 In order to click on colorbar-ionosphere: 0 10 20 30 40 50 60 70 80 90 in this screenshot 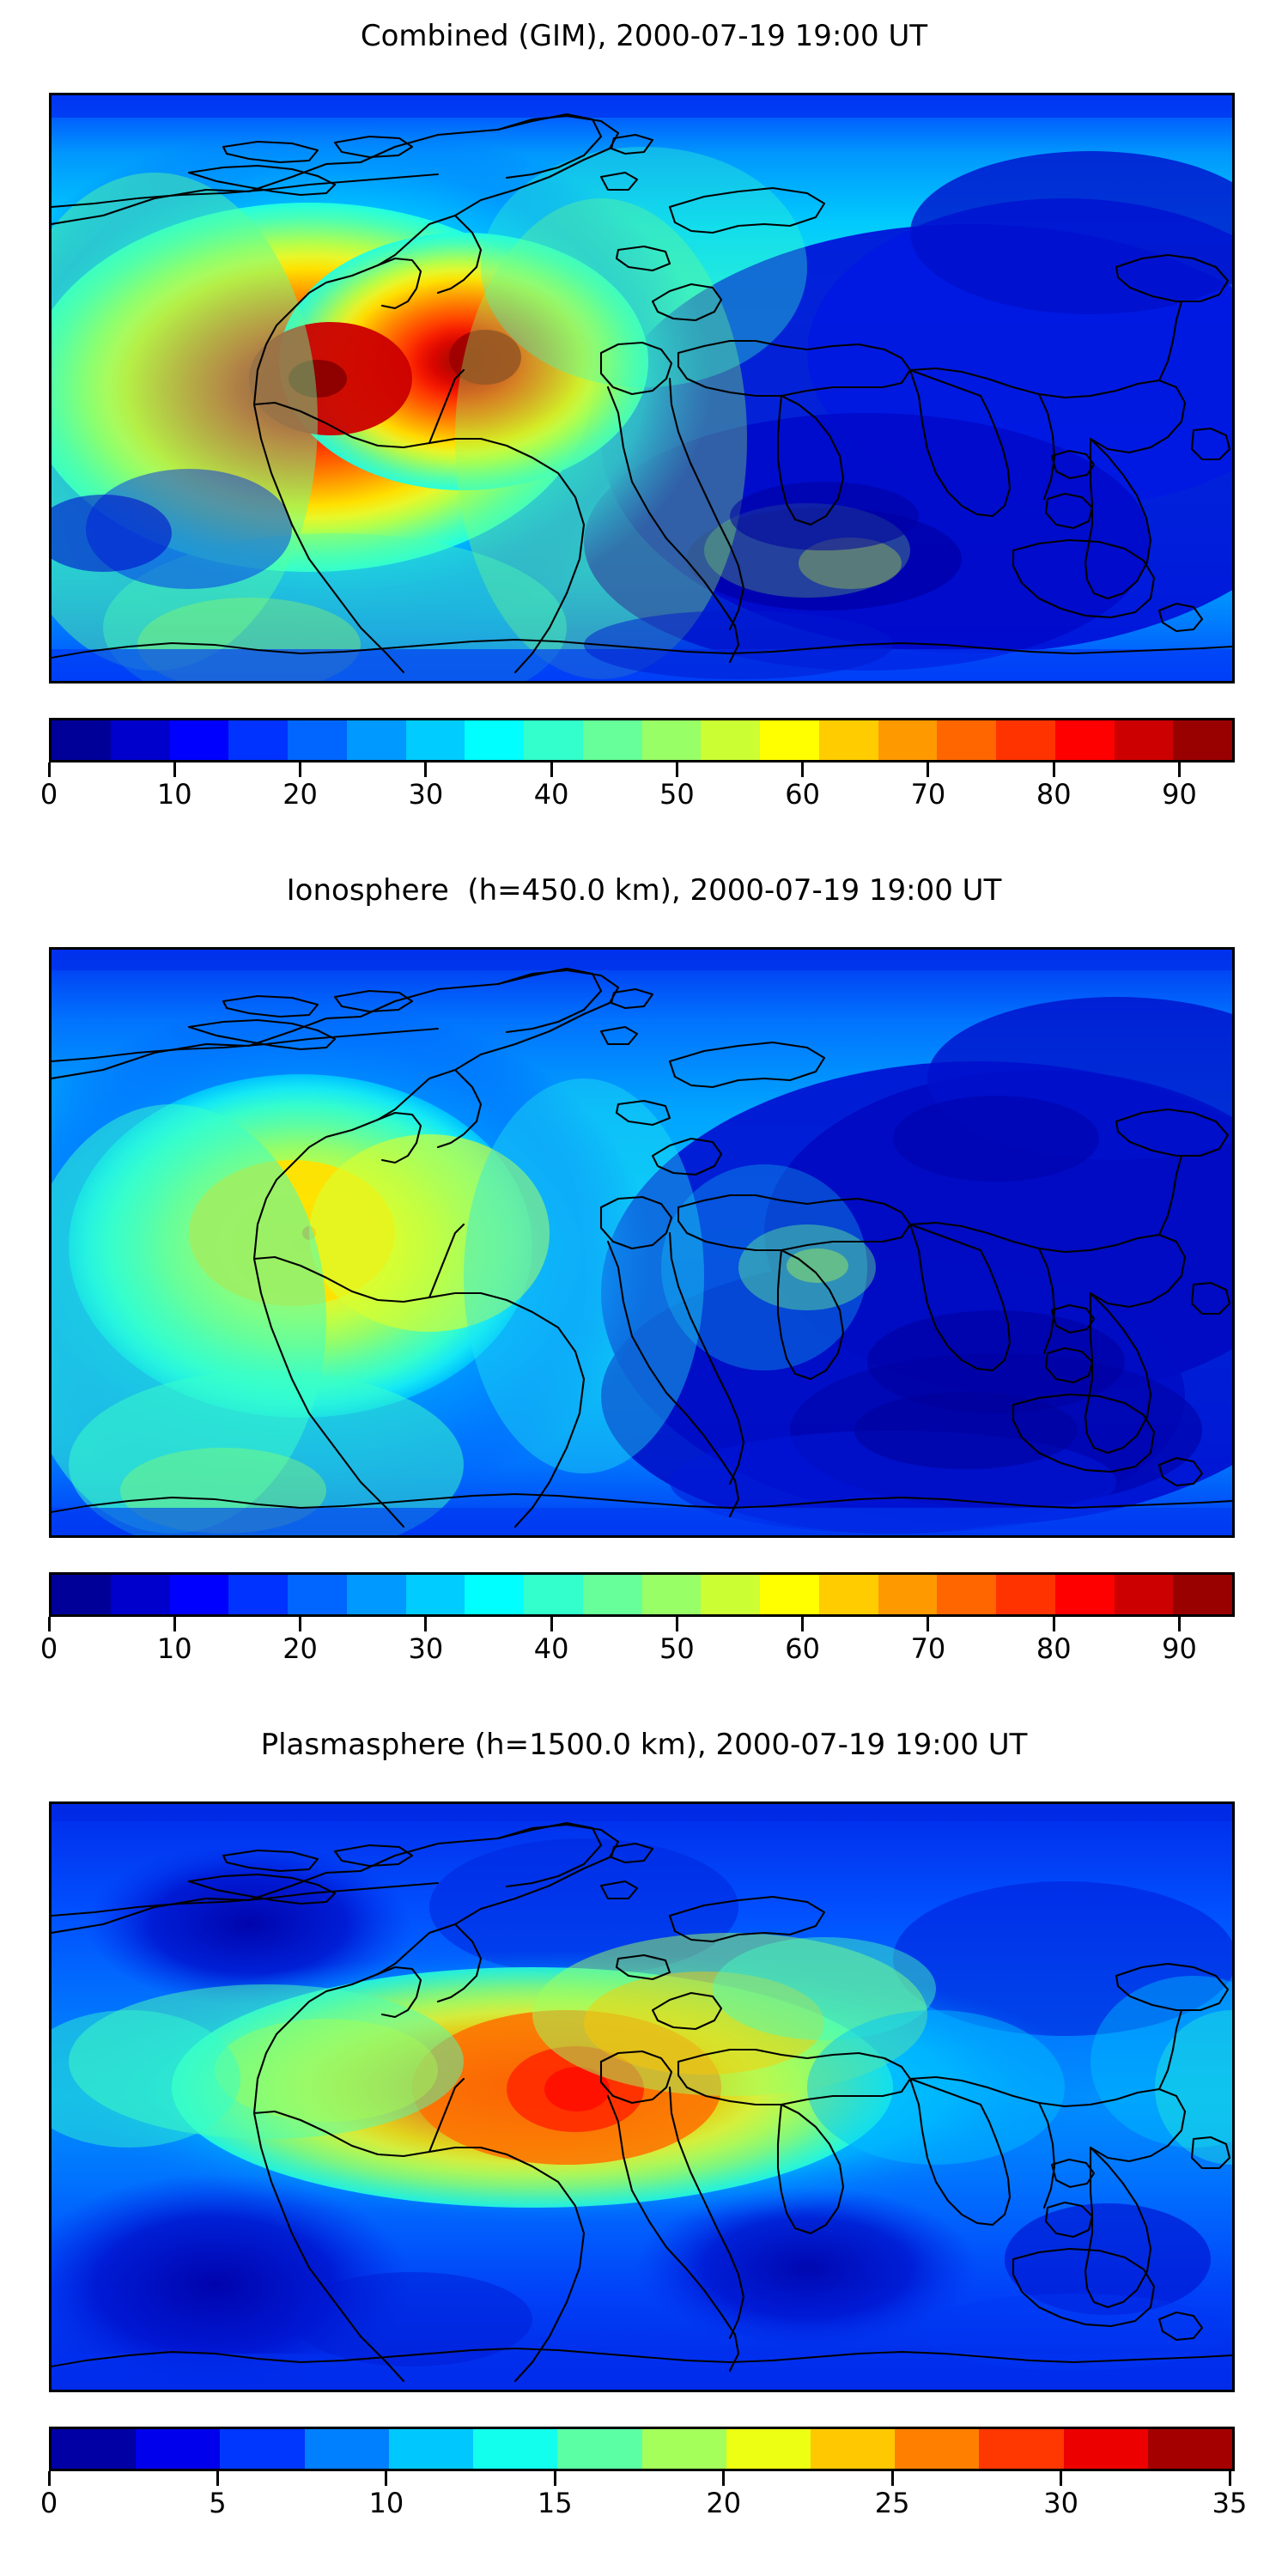, I will do `click(638, 1620)`.